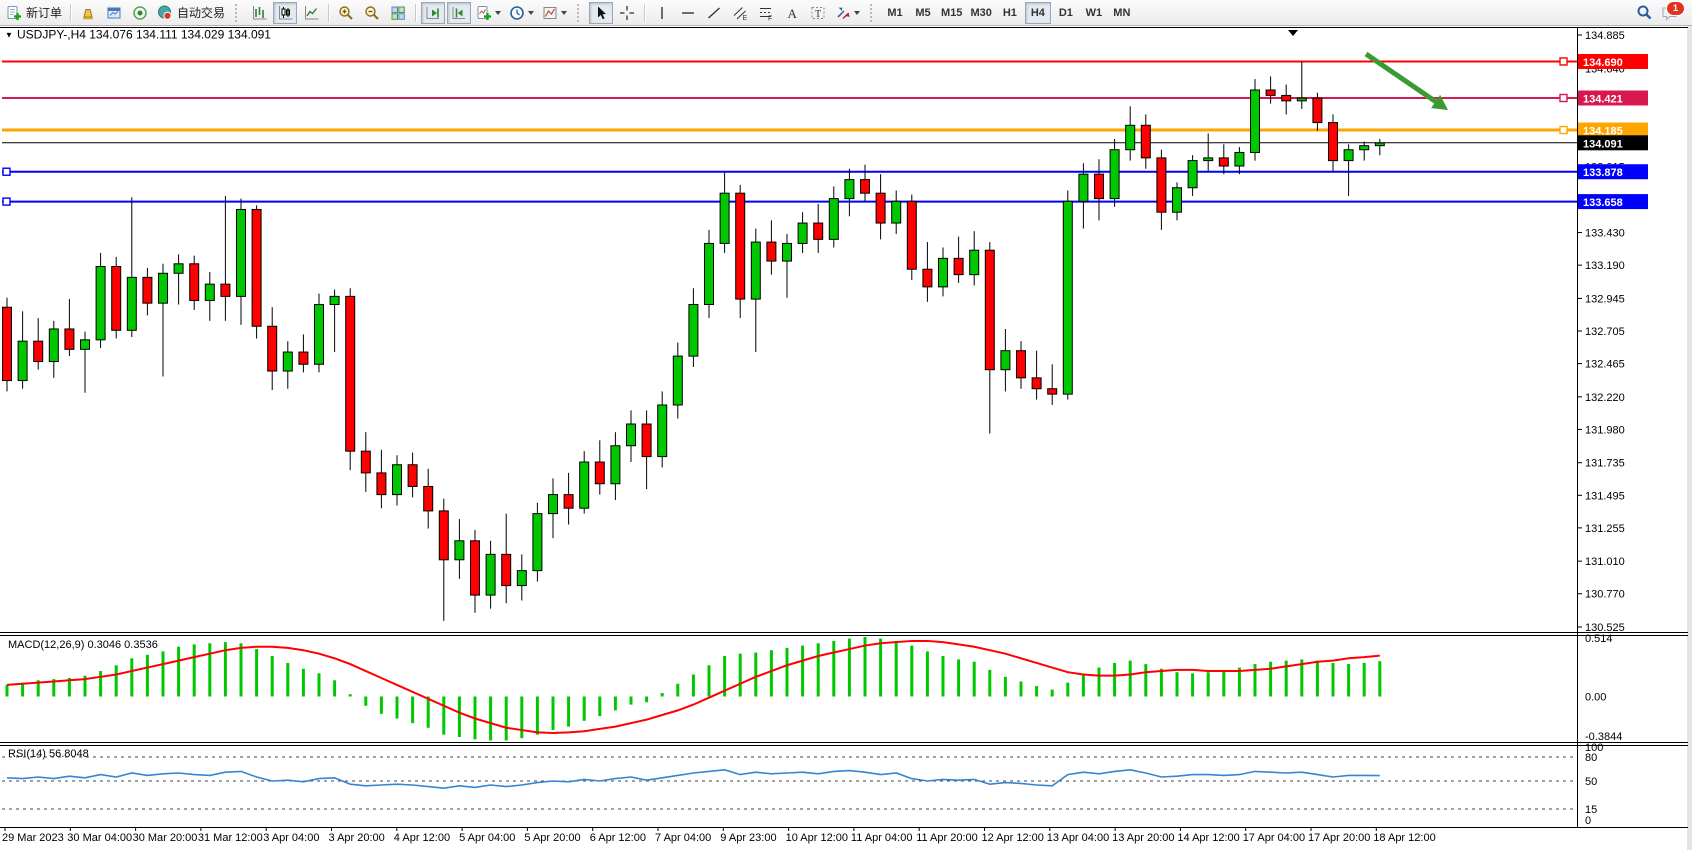 The width and height of the screenshot is (1692, 850). I want to click on fibonacci-tool-button: F, so click(766, 13).